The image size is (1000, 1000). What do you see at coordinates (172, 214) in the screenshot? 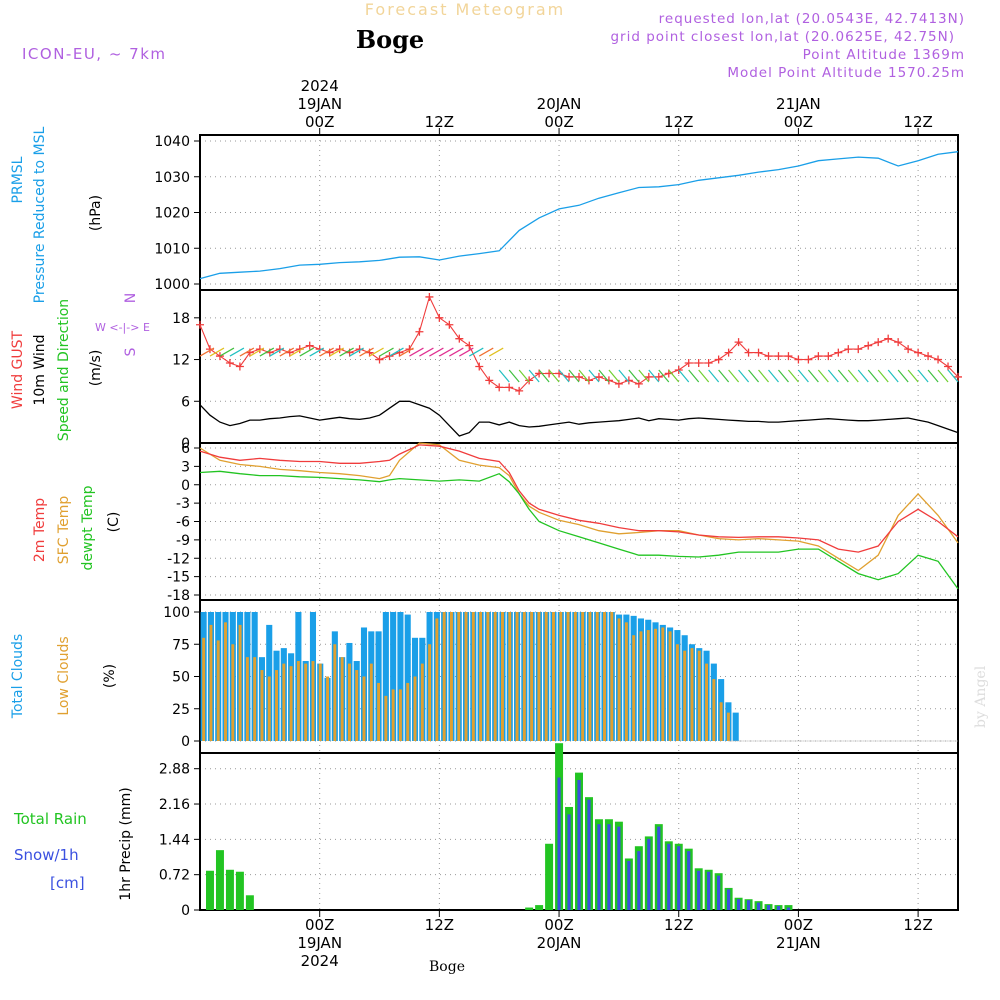
I see `y-tick-label: 1020` at bounding box center [172, 214].